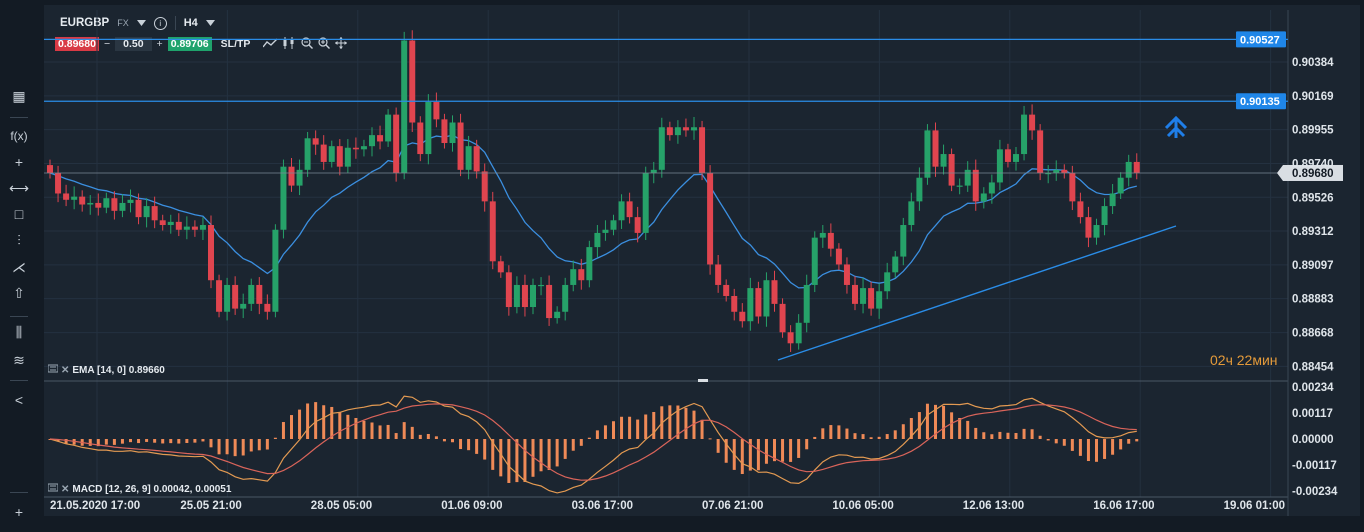  Describe the element at coordinates (307, 44) in the screenshot. I see `zoom-out-icon` at that location.